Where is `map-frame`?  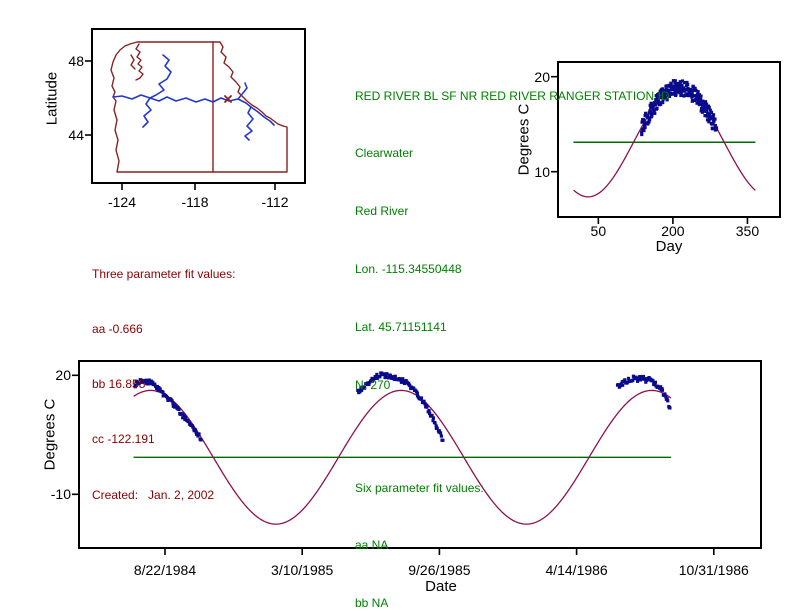
map-frame is located at coordinates (198, 106).